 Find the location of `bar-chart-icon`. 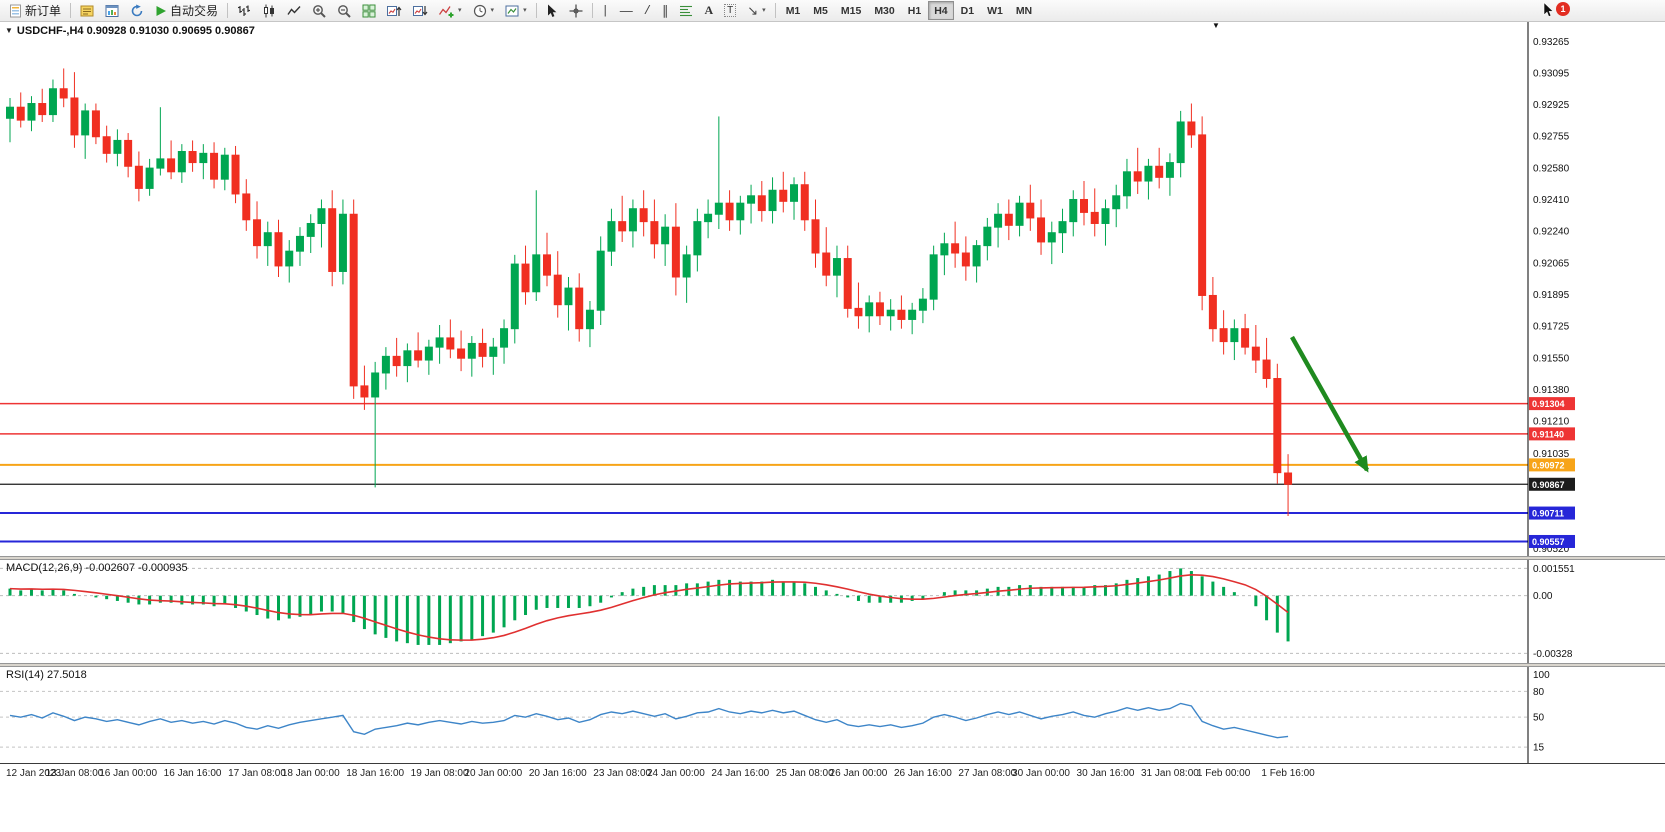

bar-chart-icon is located at coordinates (244, 11).